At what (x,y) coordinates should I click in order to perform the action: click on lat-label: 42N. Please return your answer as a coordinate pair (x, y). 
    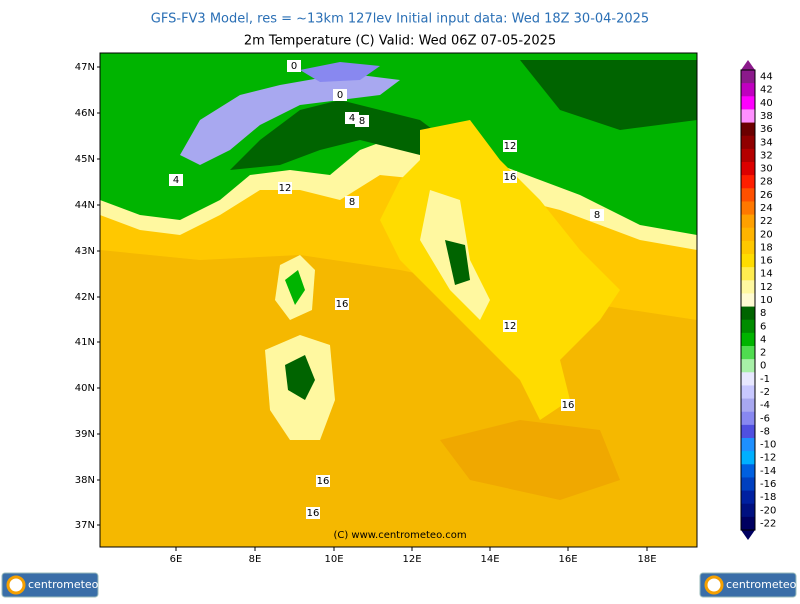
    Looking at the image, I should click on (85, 297).